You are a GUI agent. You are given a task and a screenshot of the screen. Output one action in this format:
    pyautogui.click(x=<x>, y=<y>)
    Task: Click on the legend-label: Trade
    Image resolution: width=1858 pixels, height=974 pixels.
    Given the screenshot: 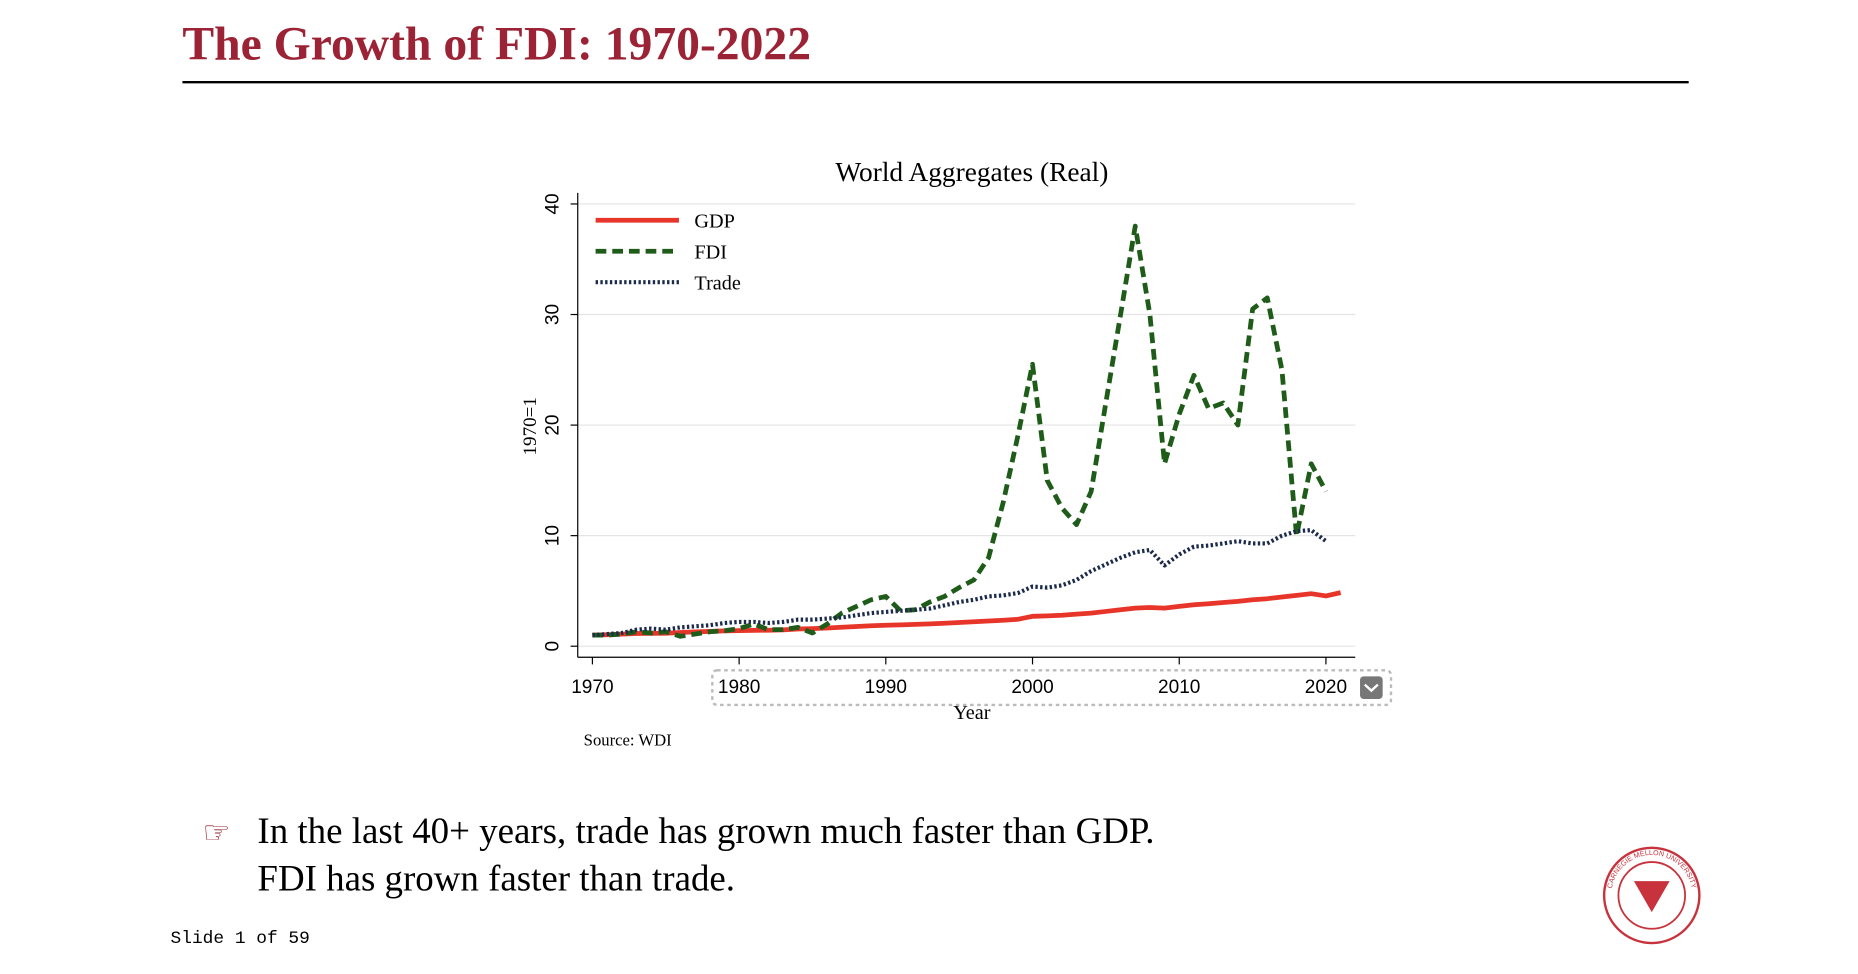 What is the action you would take?
    pyautogui.click(x=717, y=283)
    